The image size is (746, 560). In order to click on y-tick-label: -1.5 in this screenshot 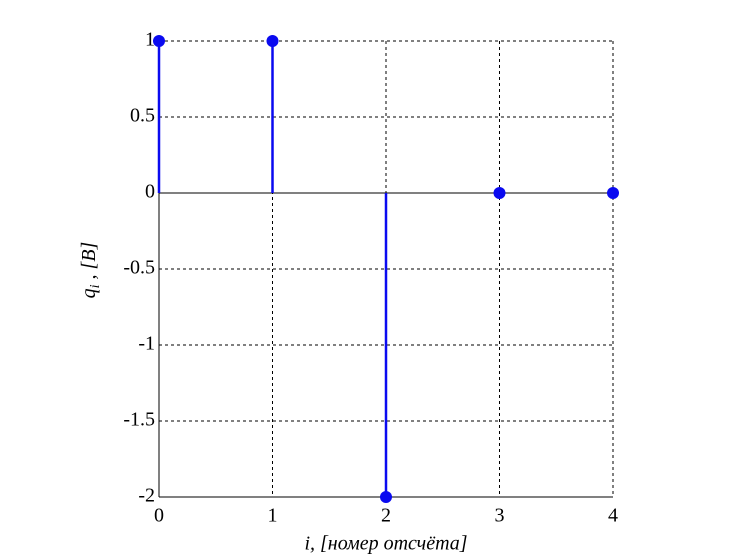, I will do `click(139, 420)`.